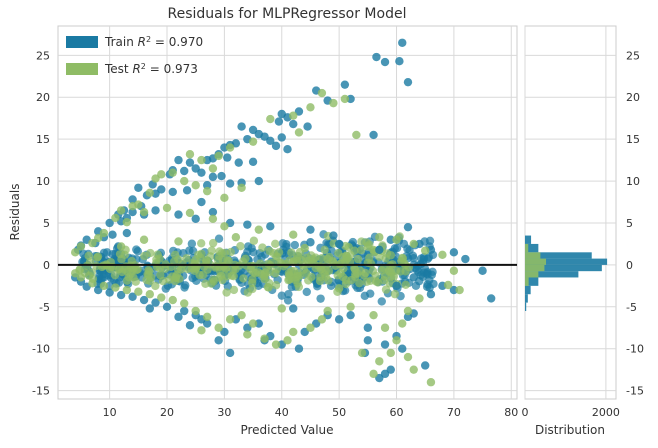 Image resolution: width=658 pixels, height=448 pixels. Describe the element at coordinates (41, 391) in the screenshot. I see `y-tick-label: -15` at that location.